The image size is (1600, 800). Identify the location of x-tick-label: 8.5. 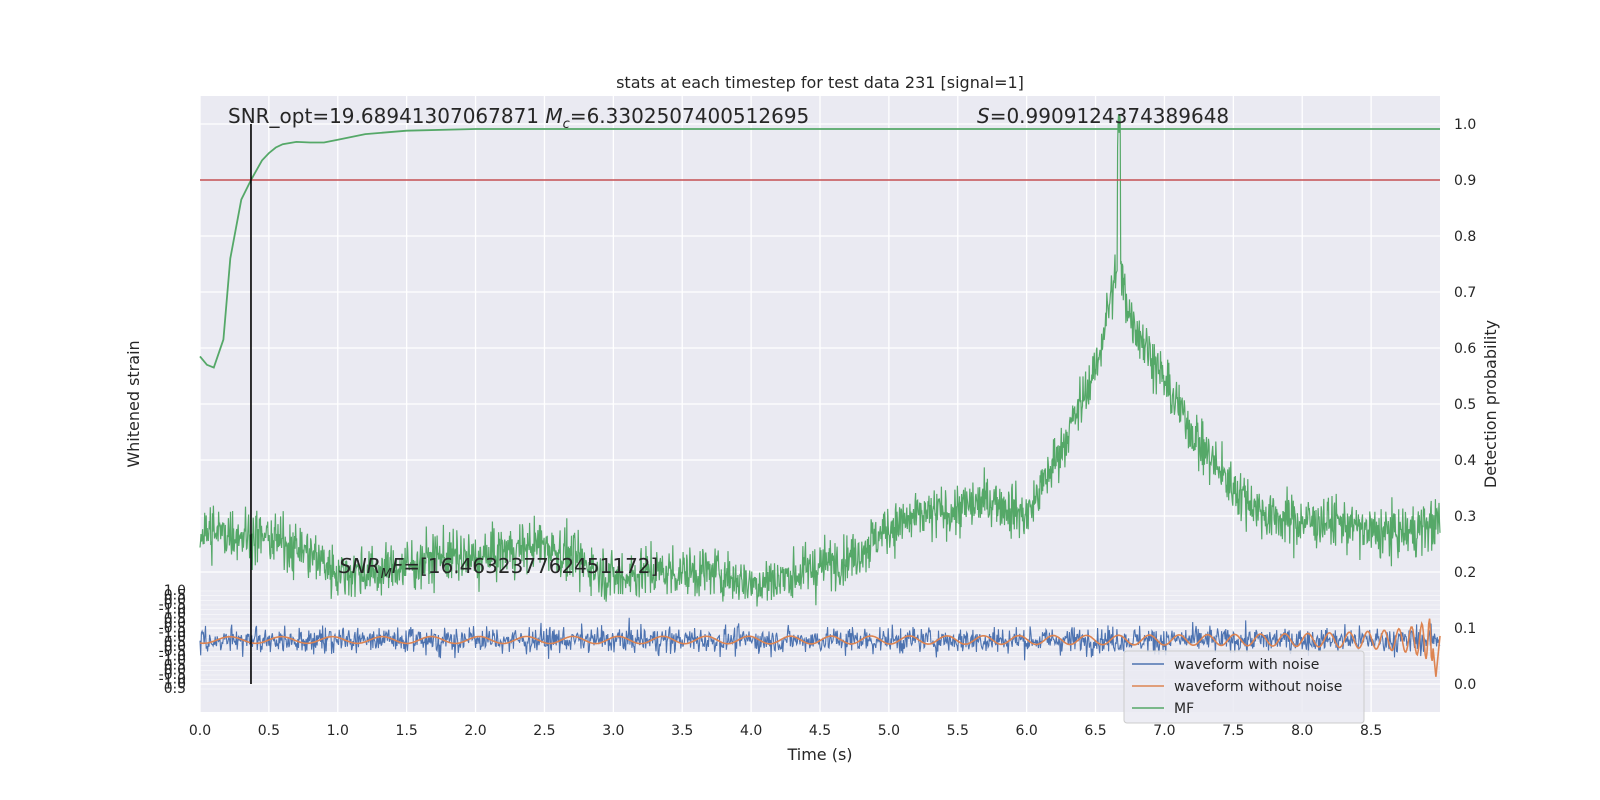
(1371, 731).